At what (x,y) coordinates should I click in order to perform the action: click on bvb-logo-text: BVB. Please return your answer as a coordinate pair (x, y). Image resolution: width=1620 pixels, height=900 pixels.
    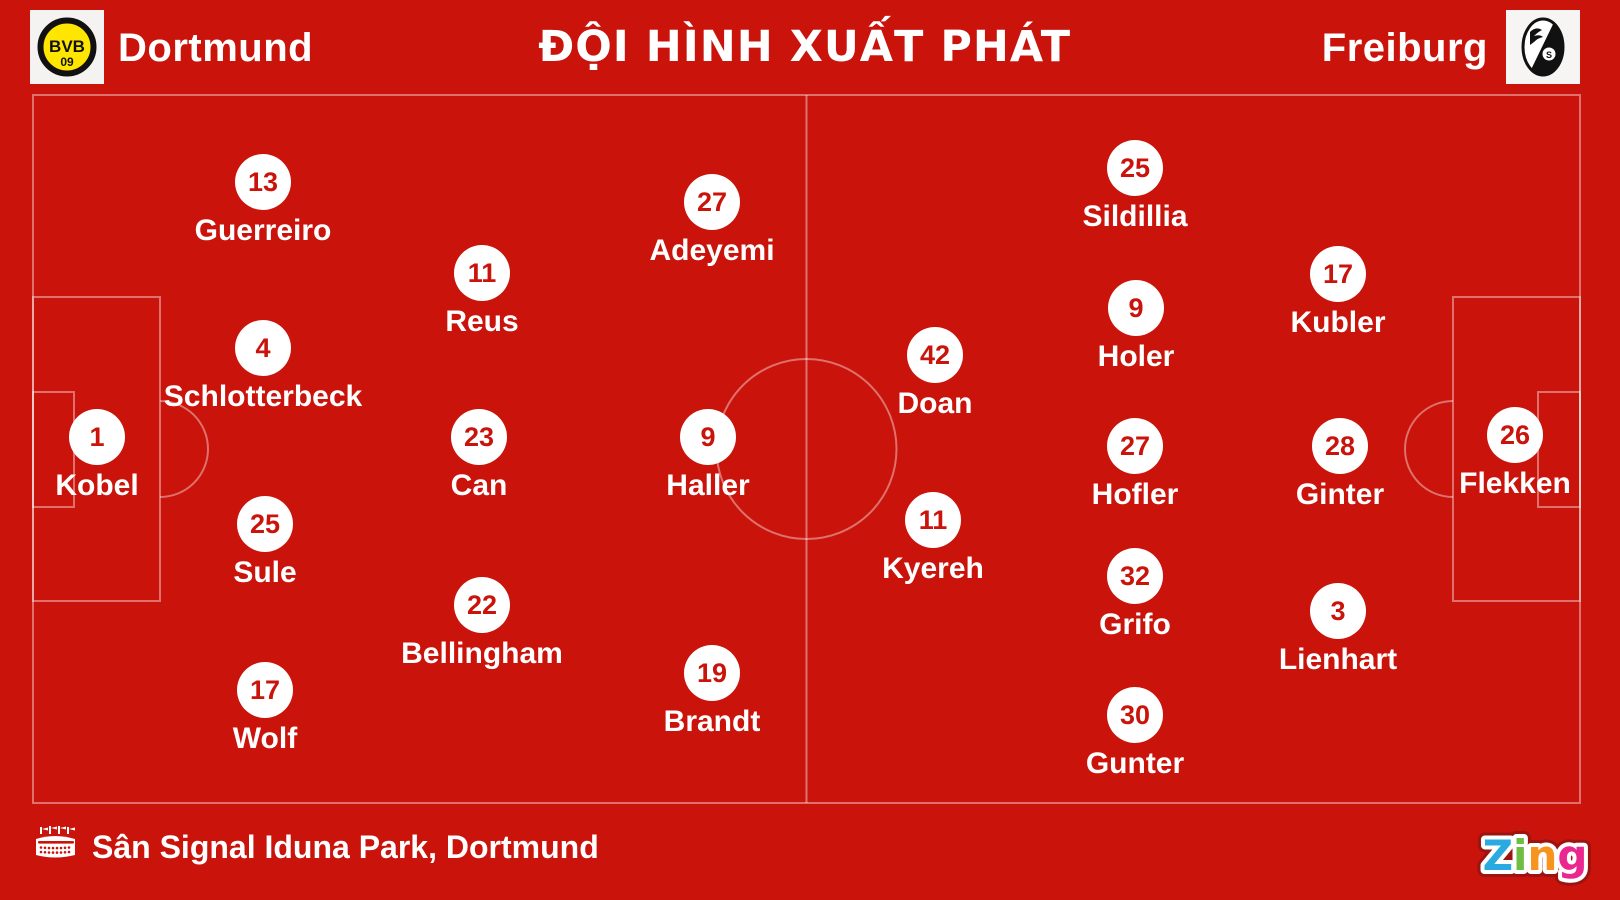
    Looking at the image, I should click on (67, 46).